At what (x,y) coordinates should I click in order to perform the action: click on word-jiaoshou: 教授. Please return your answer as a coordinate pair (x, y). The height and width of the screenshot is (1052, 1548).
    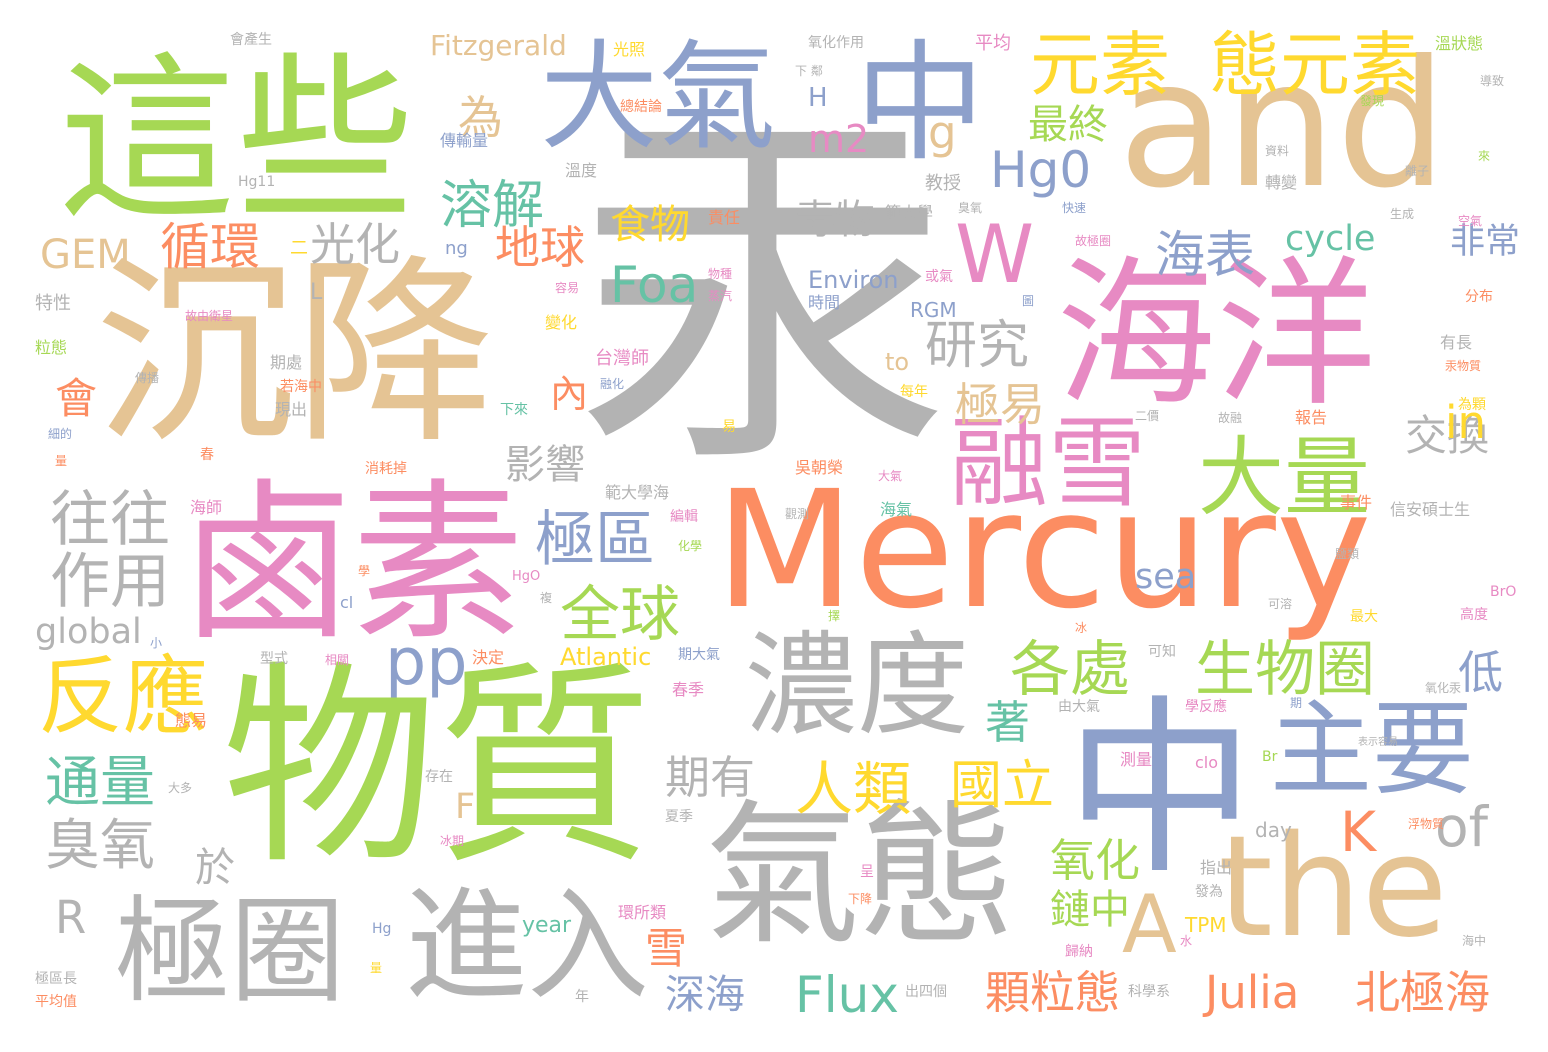
    Looking at the image, I should click on (943, 183).